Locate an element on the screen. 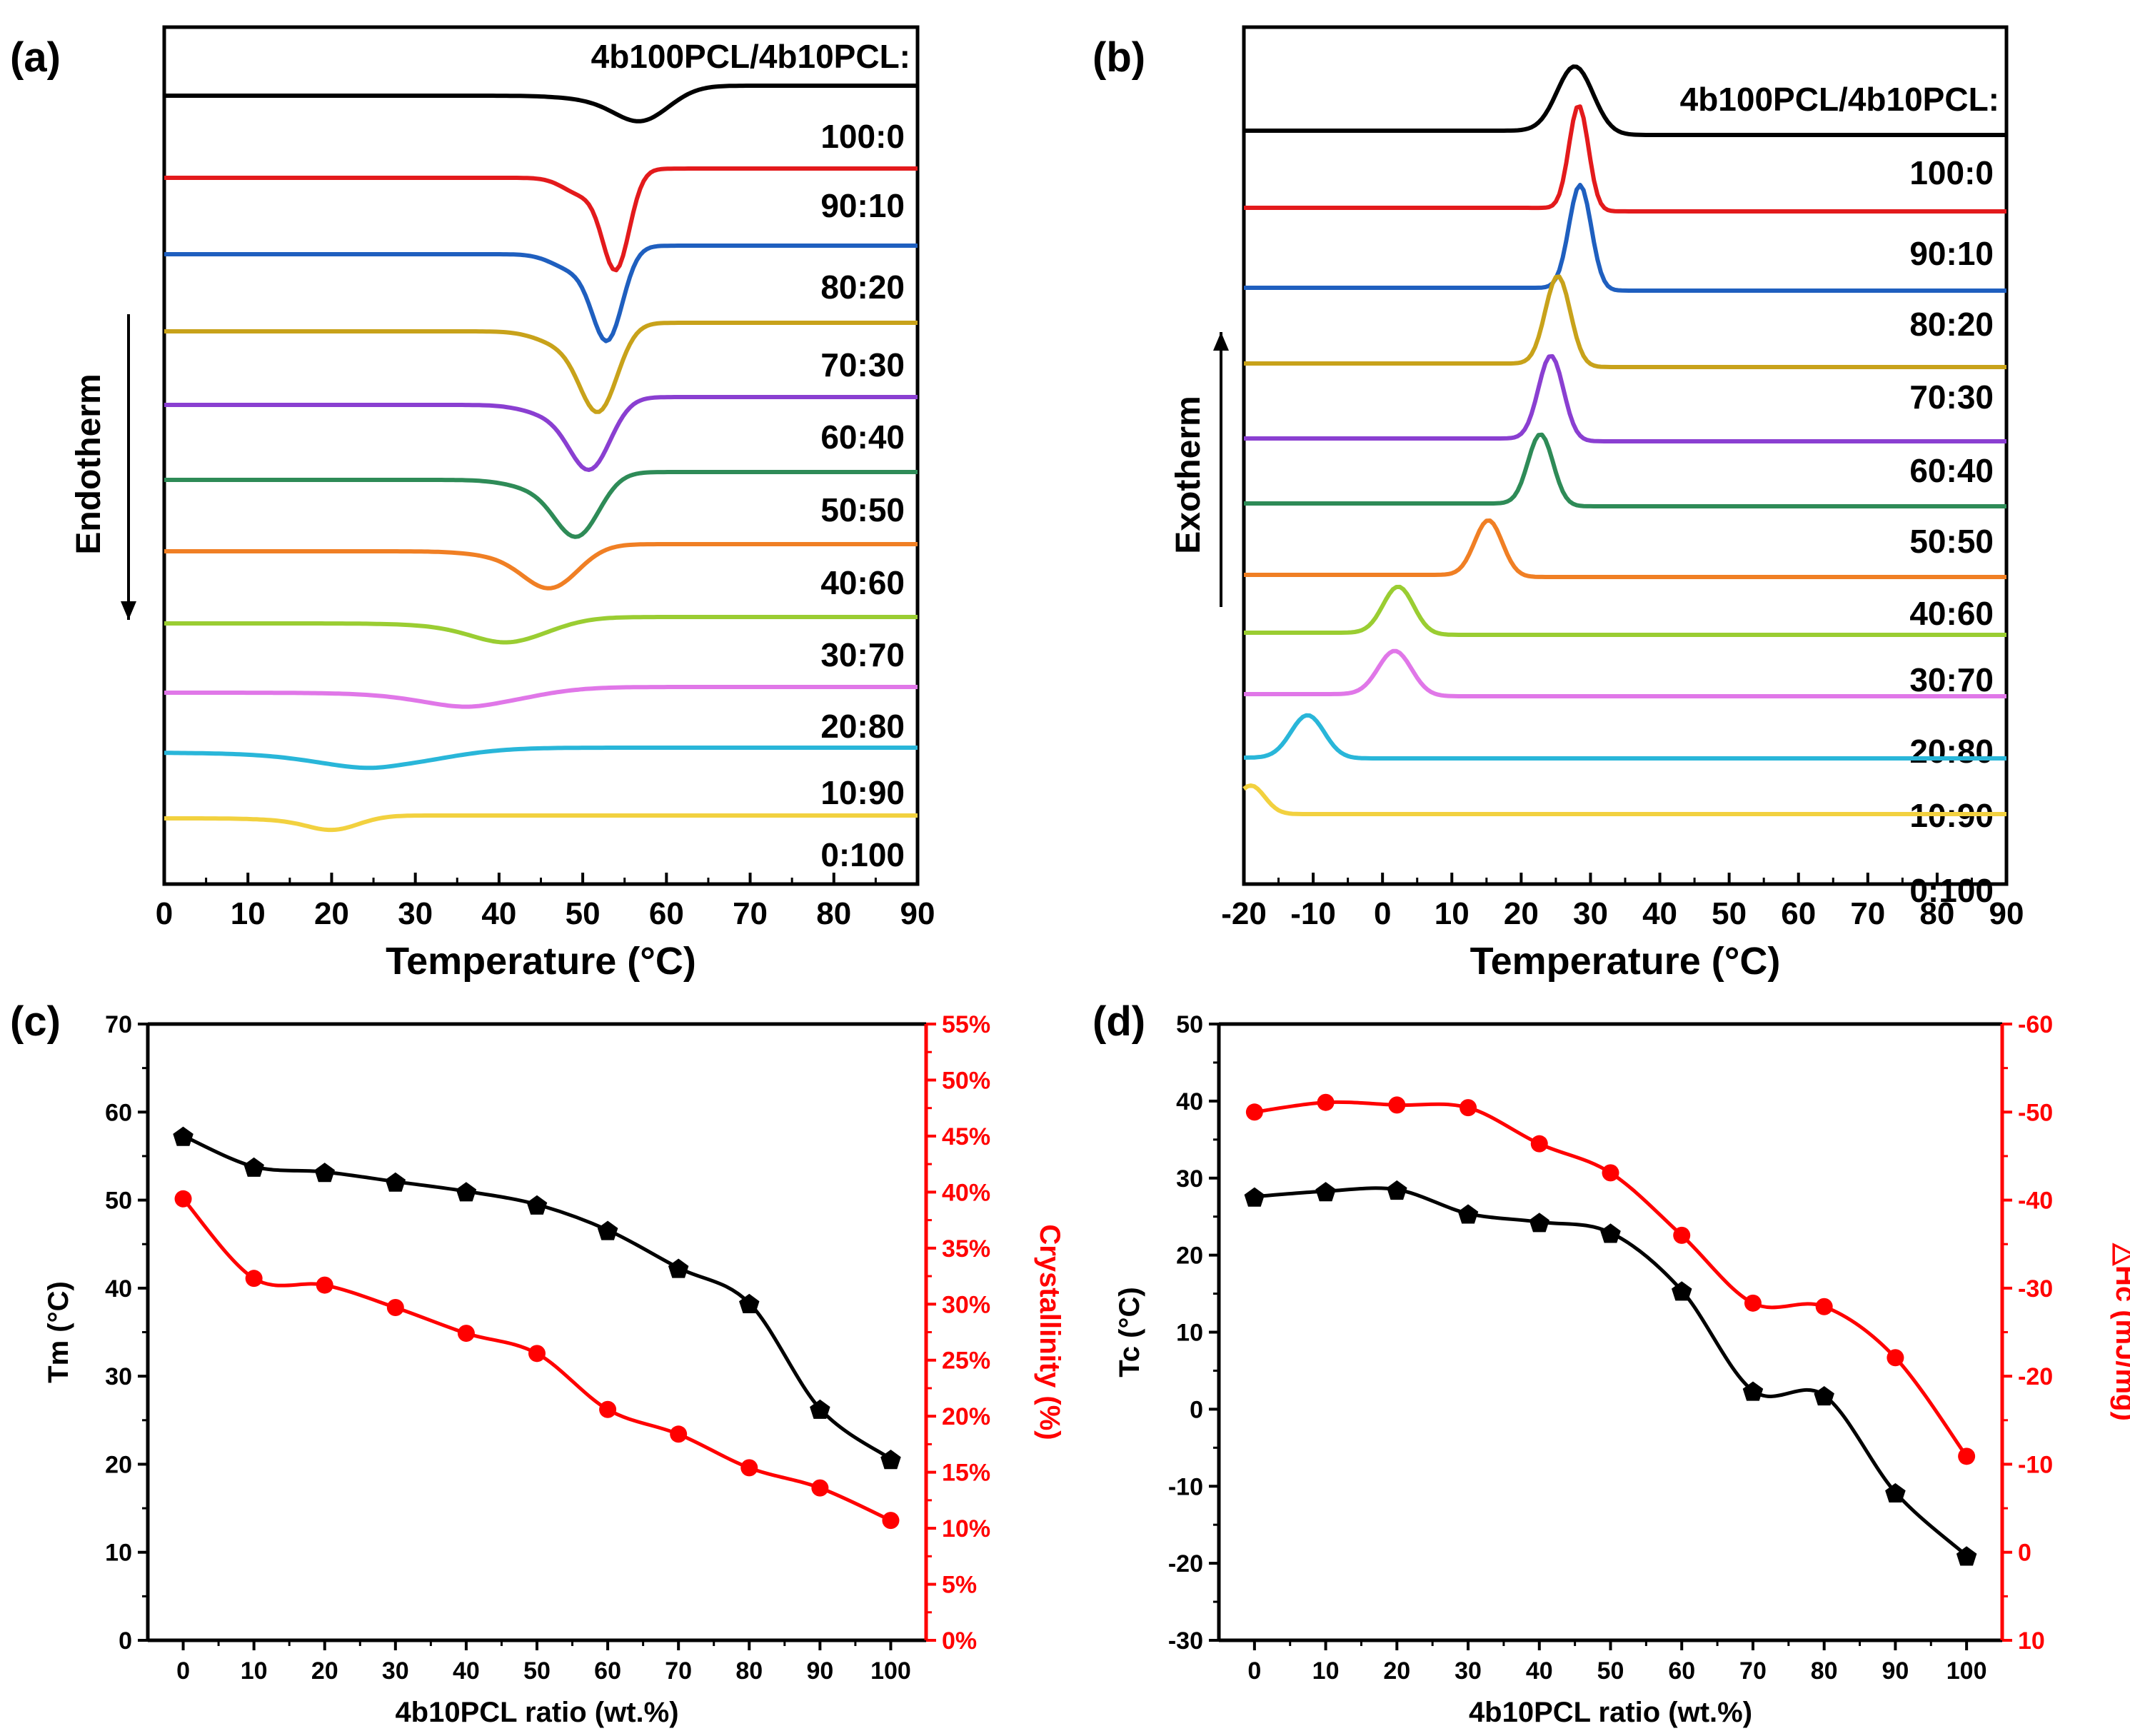 The width and height of the screenshot is (2130, 1736). curve-label-40-60: 40:60 is located at coordinates (862, 582).